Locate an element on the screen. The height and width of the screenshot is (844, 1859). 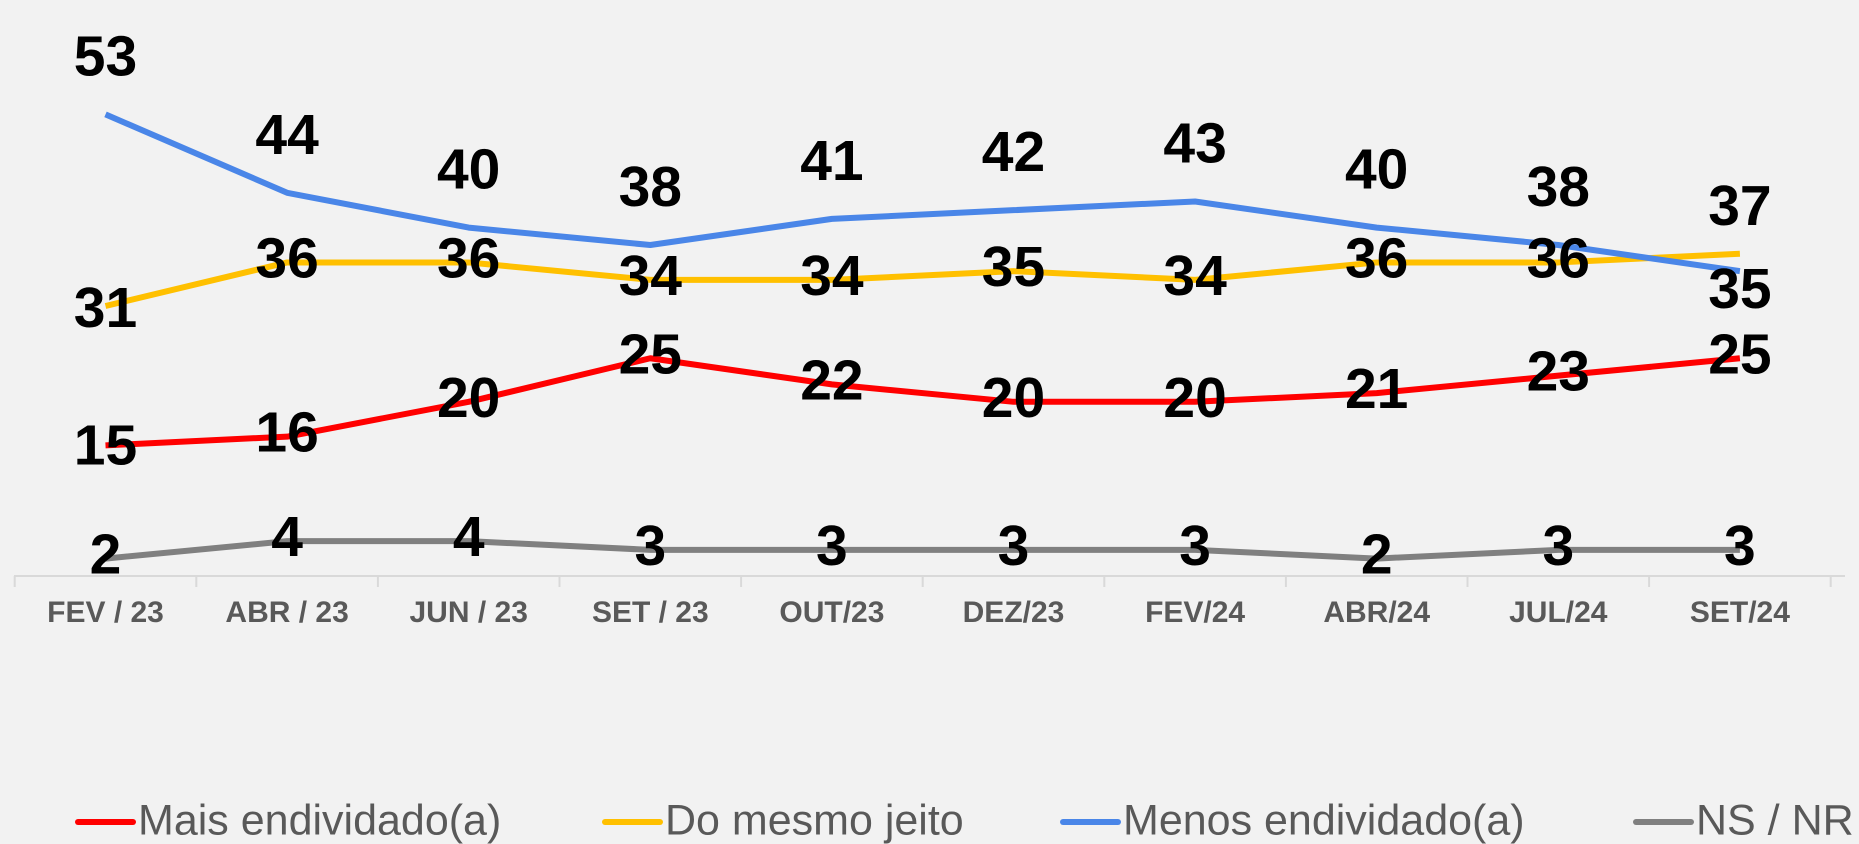
data-label: 53 is located at coordinates (105, 56).